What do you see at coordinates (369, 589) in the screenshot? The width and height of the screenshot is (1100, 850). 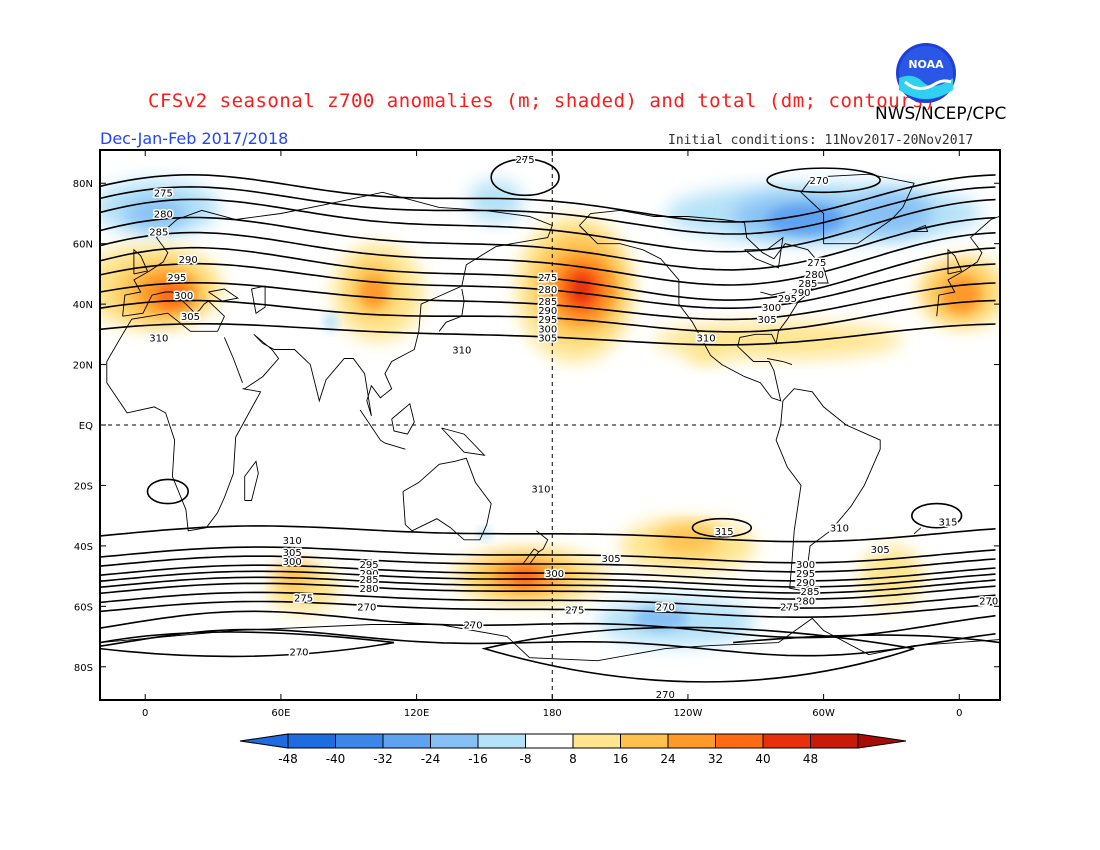 I see `contour-label: 280` at bounding box center [369, 589].